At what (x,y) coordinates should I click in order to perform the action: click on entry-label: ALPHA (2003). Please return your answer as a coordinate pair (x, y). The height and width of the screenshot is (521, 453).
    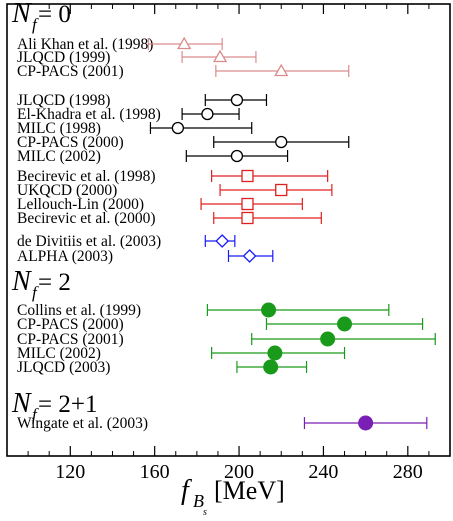
    Looking at the image, I should click on (65, 256).